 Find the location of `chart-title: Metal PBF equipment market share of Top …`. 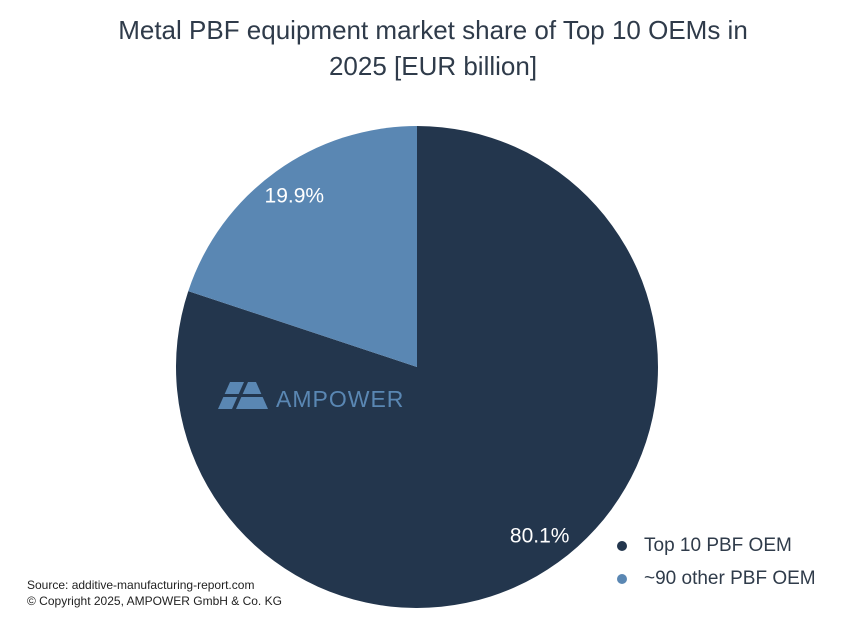

chart-title: Metal PBF equipment market share of Top … is located at coordinates (433, 48).